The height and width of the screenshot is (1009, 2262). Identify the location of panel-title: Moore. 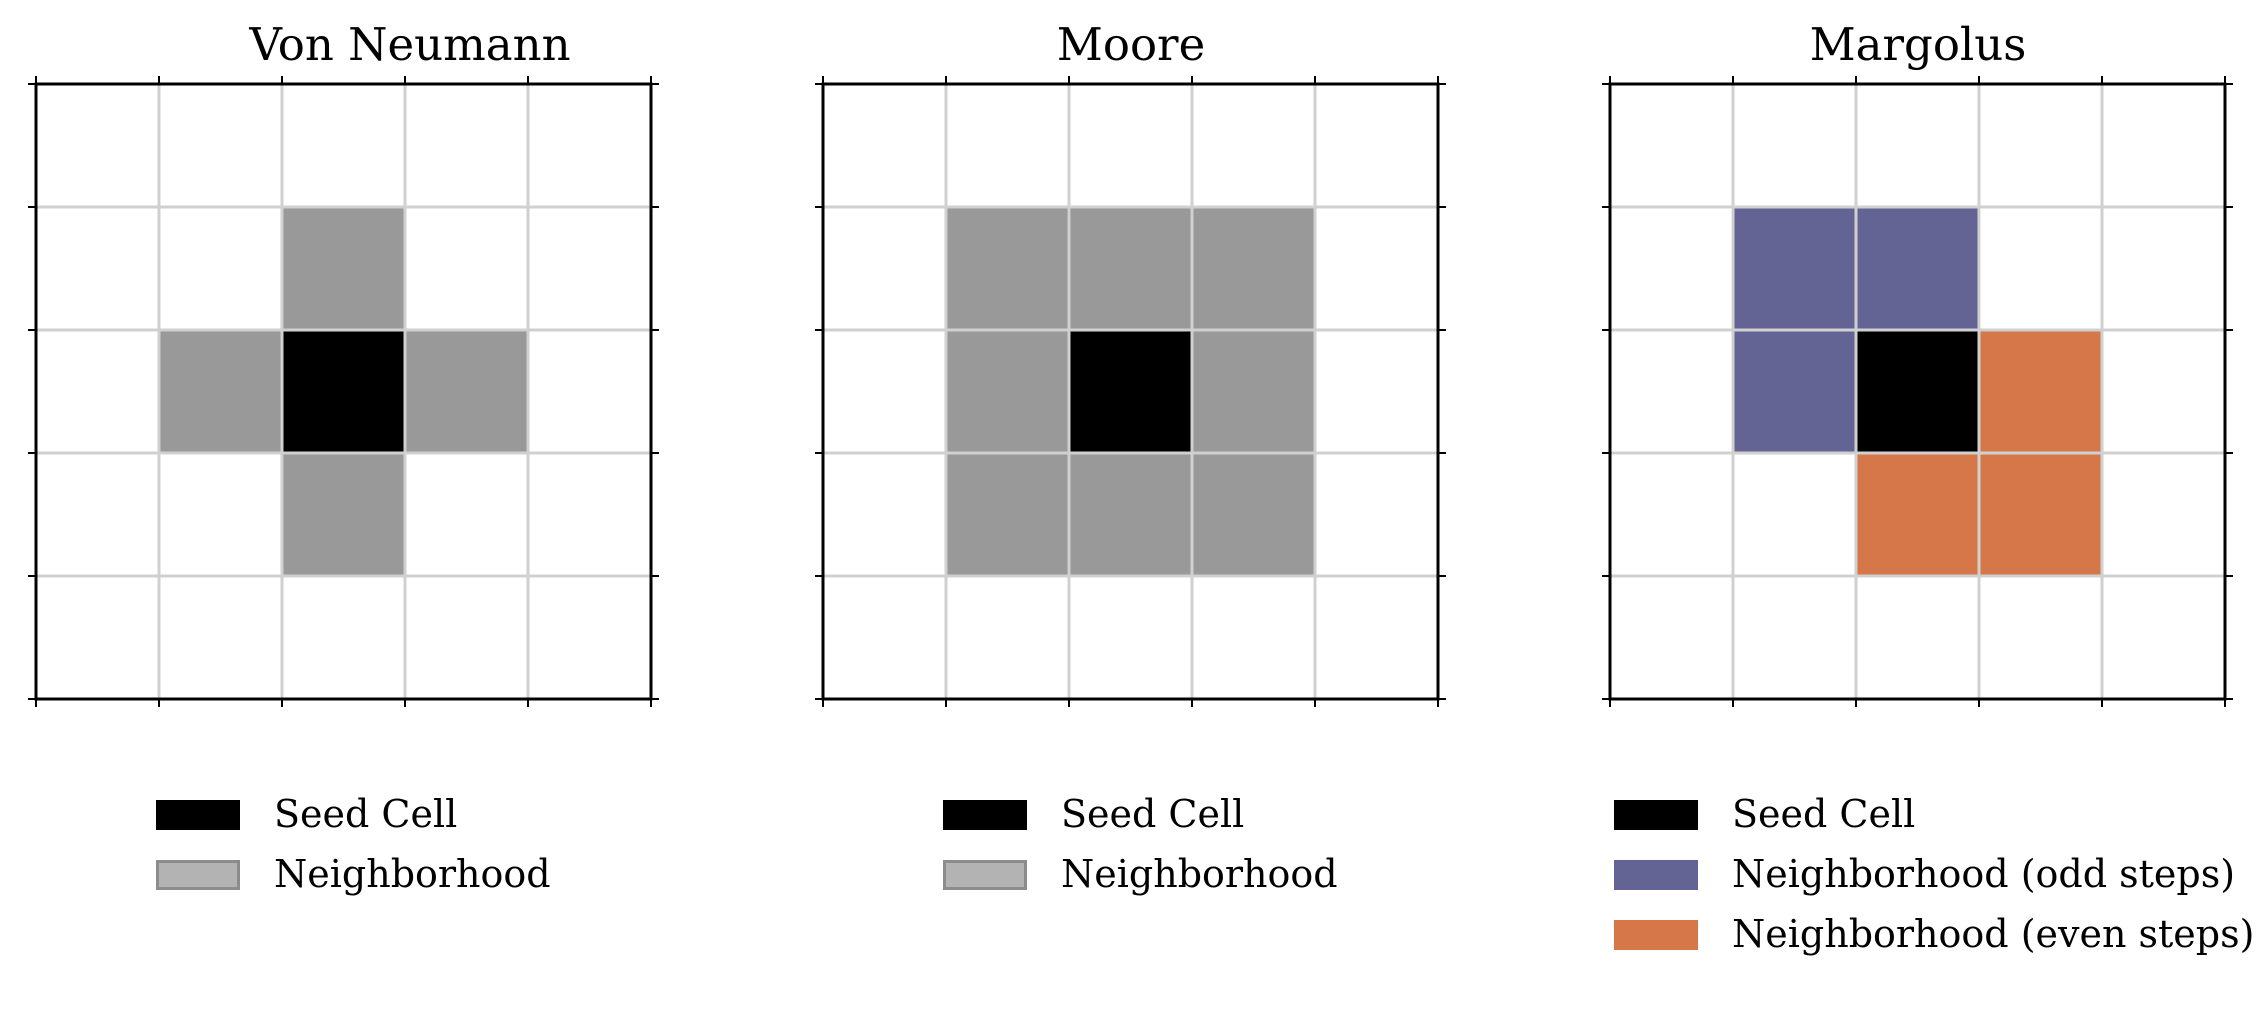
(1131, 44).